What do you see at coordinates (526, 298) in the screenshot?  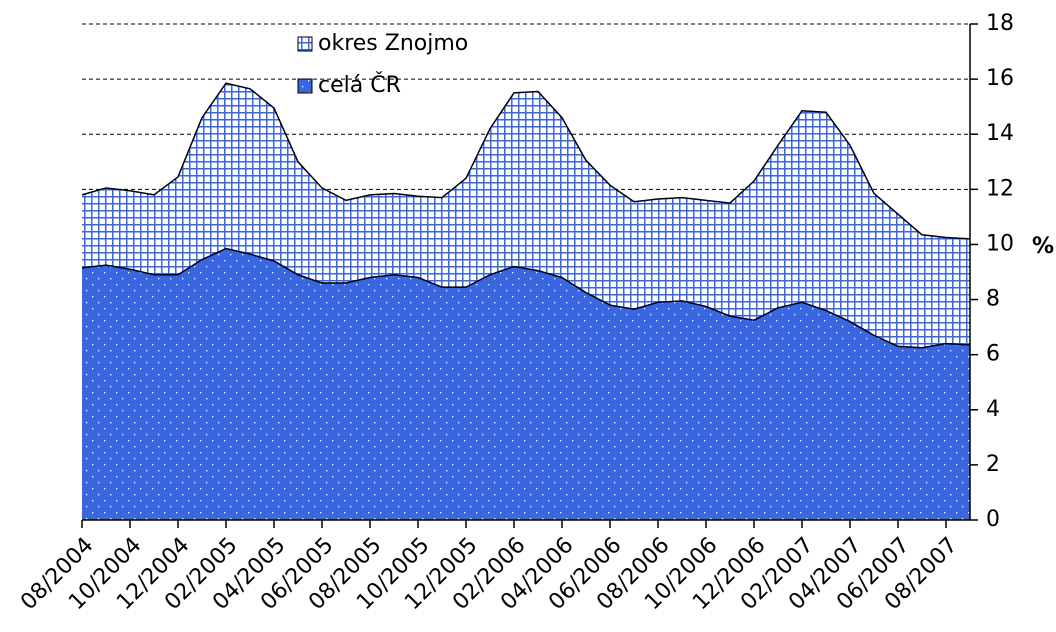 I see `area-outline` at bounding box center [526, 298].